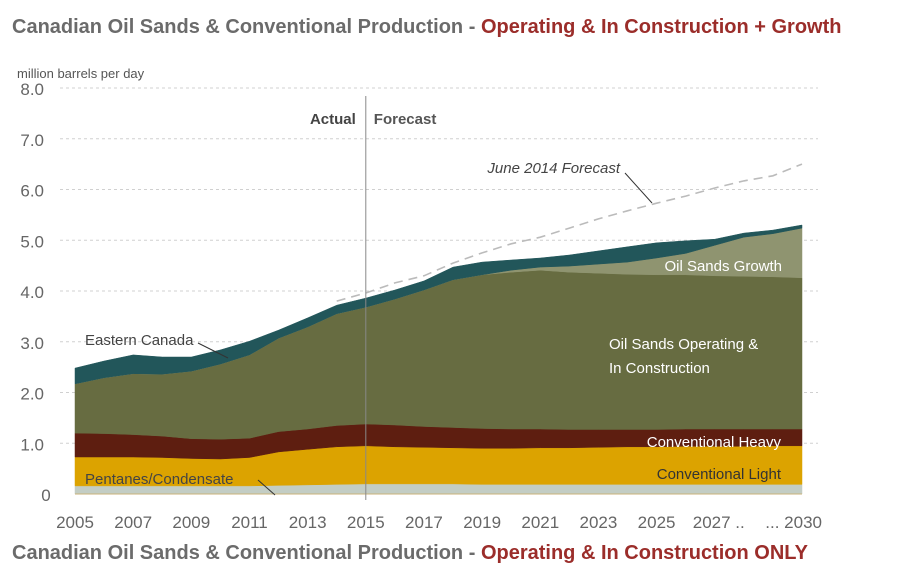 Image resolution: width=900 pixels, height=567 pixels. Describe the element at coordinates (32, 292) in the screenshot. I see `y-tick-label: 4.0` at that location.